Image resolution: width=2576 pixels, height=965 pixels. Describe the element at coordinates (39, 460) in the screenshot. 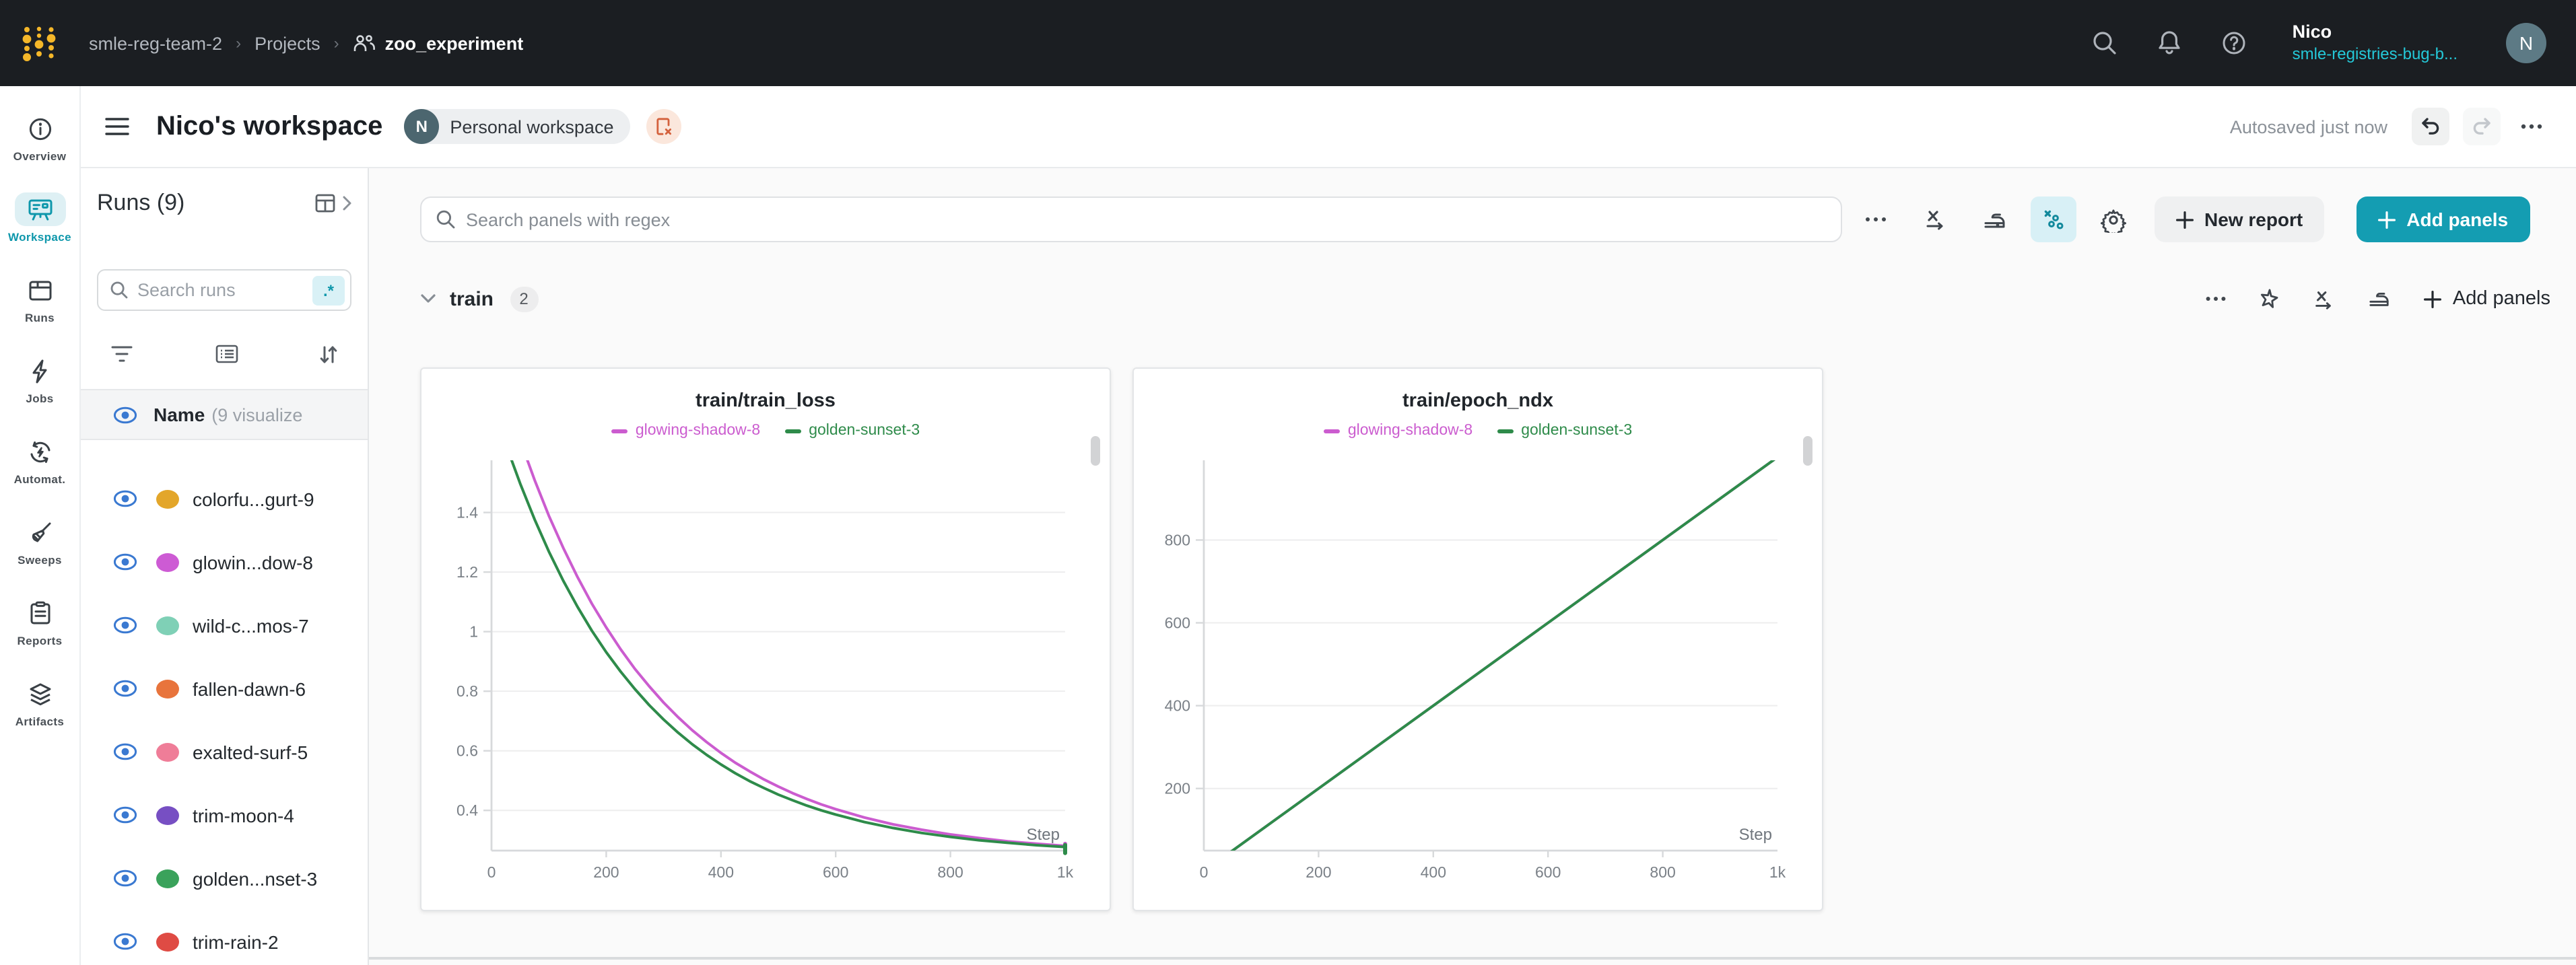

I see `sidebar-item-automations: Automat.` at that location.